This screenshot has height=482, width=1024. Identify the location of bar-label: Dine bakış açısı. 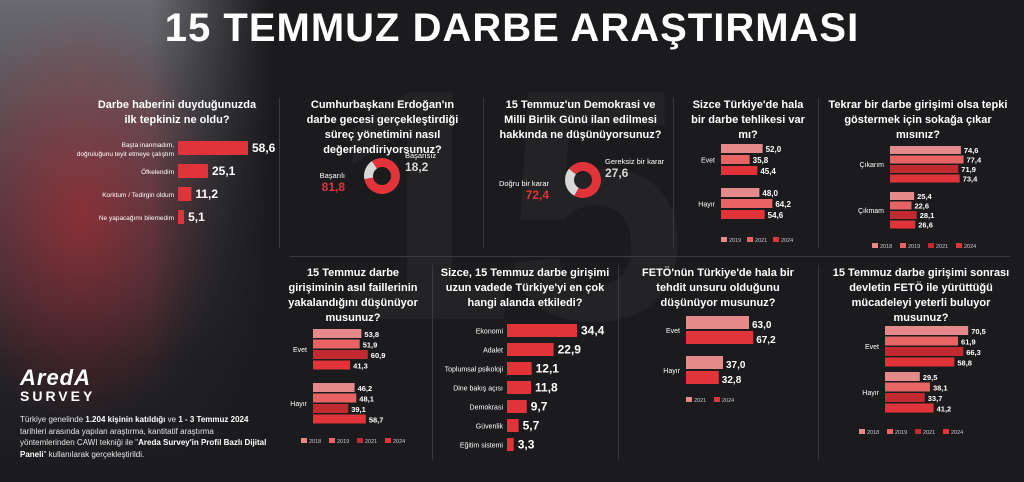
(478, 389).